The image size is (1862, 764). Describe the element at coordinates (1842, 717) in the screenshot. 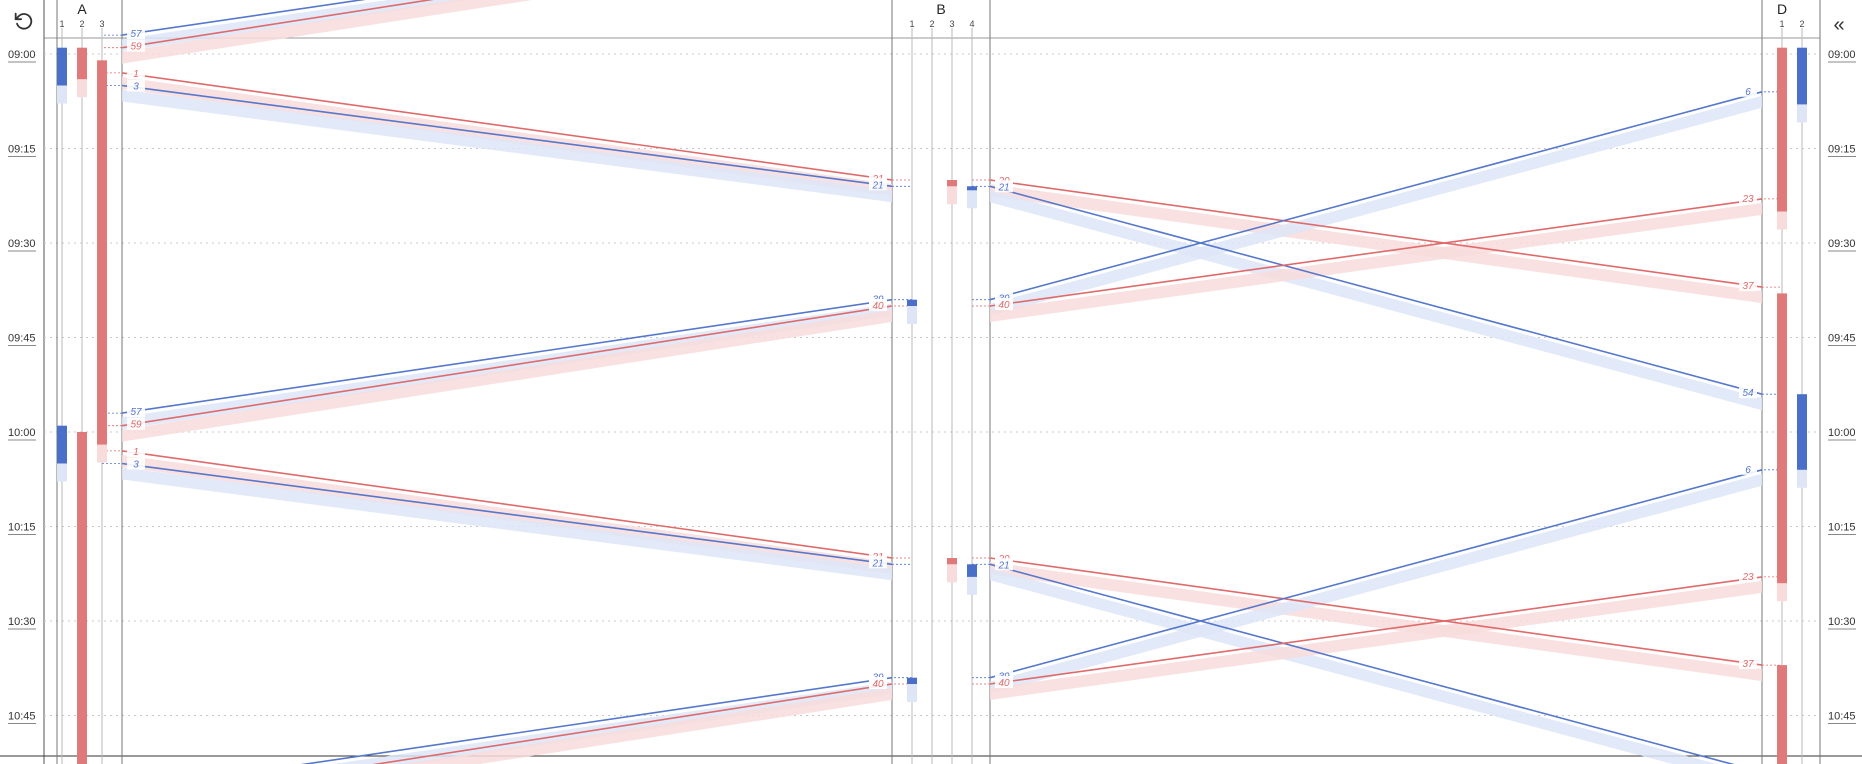

I see `time-label-right: 10:45` at that location.